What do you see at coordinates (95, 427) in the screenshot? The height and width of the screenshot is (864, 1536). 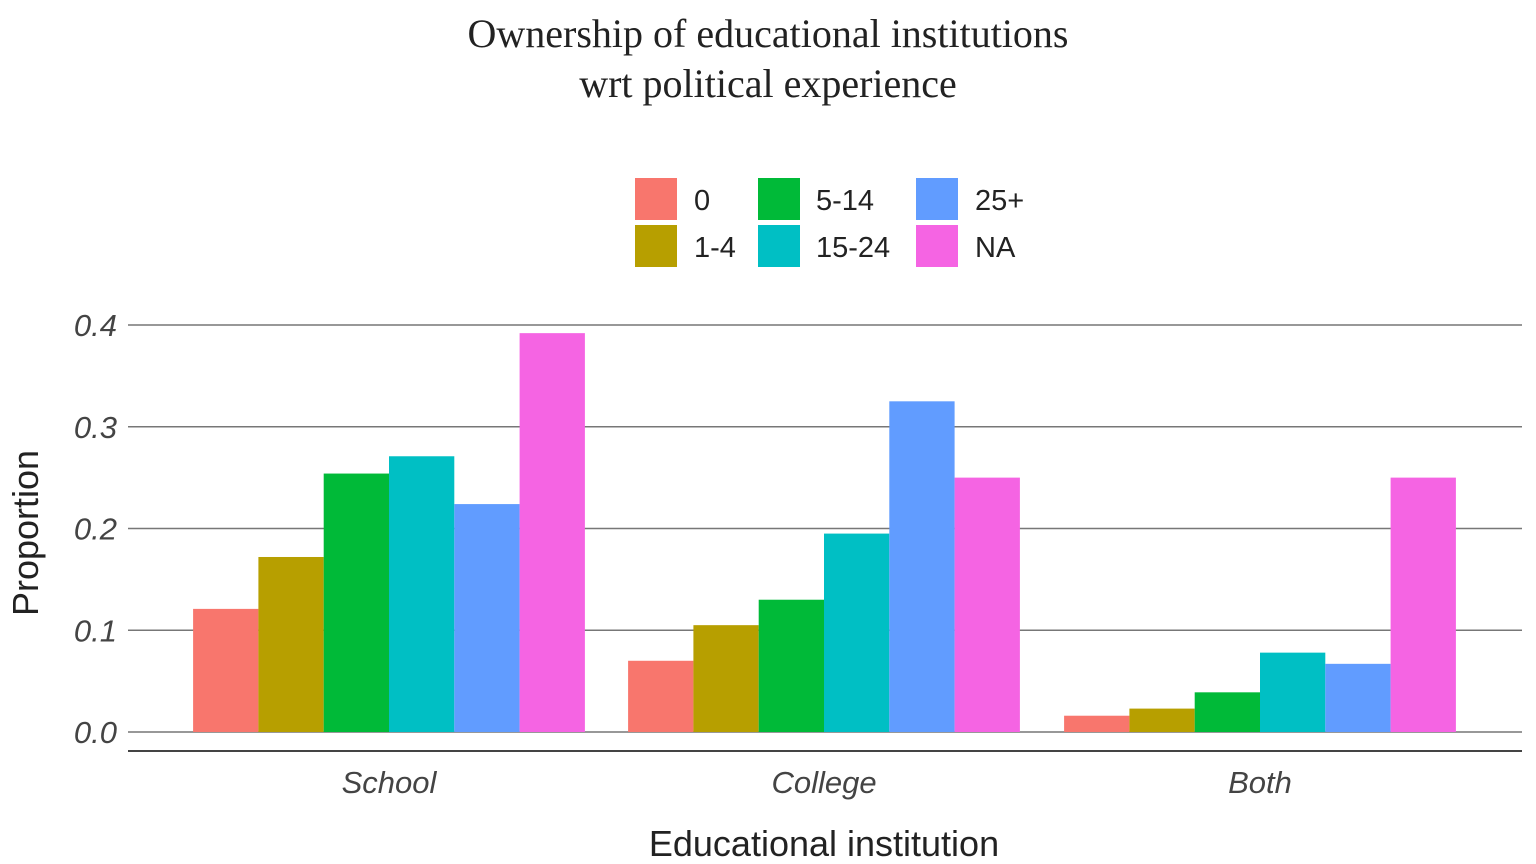 I see `y-tick-label: 0.3` at bounding box center [95, 427].